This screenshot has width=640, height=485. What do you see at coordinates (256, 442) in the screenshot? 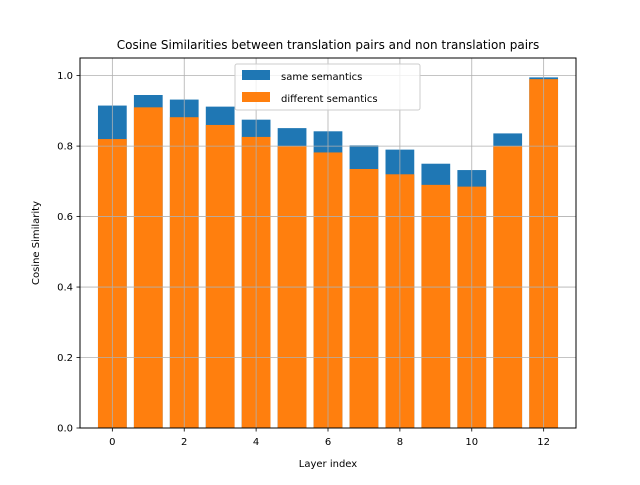
I see `x-tick-label: 4` at bounding box center [256, 442].